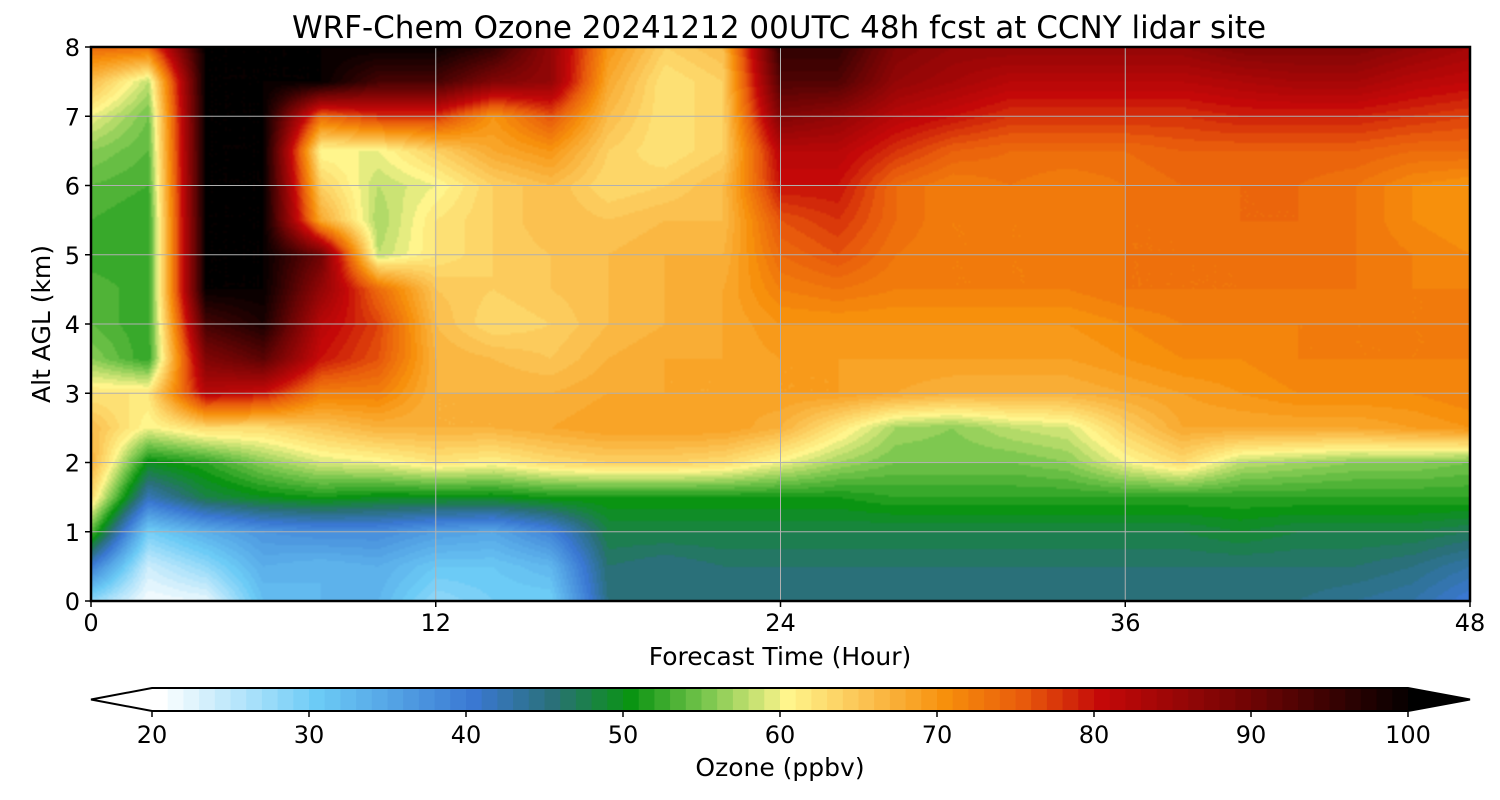 The height and width of the screenshot is (800, 1500). I want to click on x-tick-label: 36, so click(1125, 623).